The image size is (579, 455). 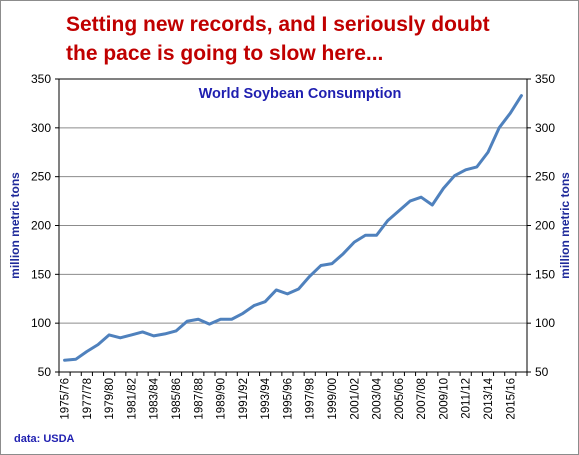 I want to click on y-tick-label-right: 350, so click(x=545, y=79).